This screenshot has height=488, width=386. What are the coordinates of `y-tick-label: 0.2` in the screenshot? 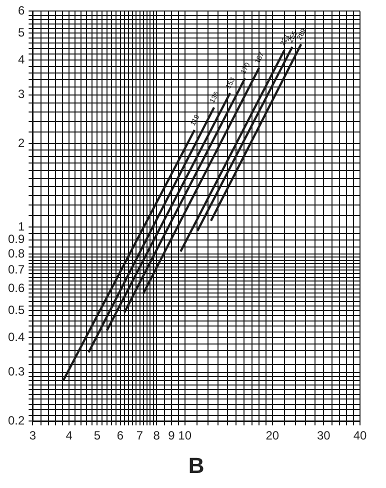 It's located at (16, 421).